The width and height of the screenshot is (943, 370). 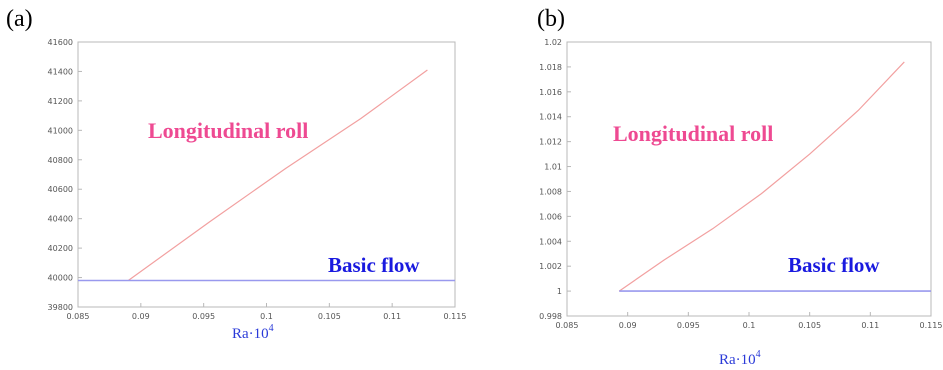 I want to click on panel-a-x-tick-label: 0.1, so click(x=266, y=316).